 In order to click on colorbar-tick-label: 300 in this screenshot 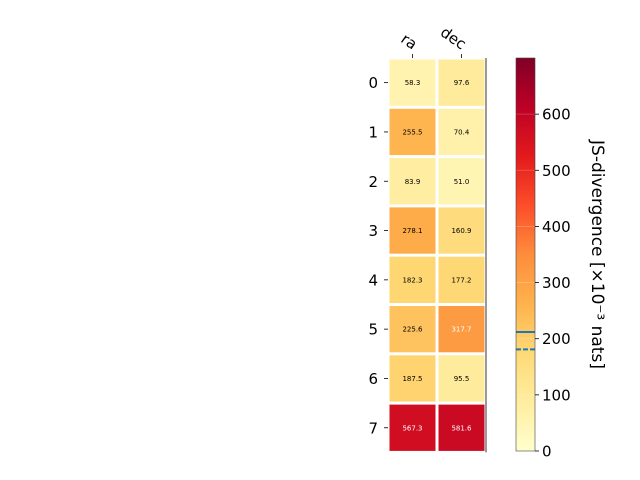, I will do `click(556, 283)`.